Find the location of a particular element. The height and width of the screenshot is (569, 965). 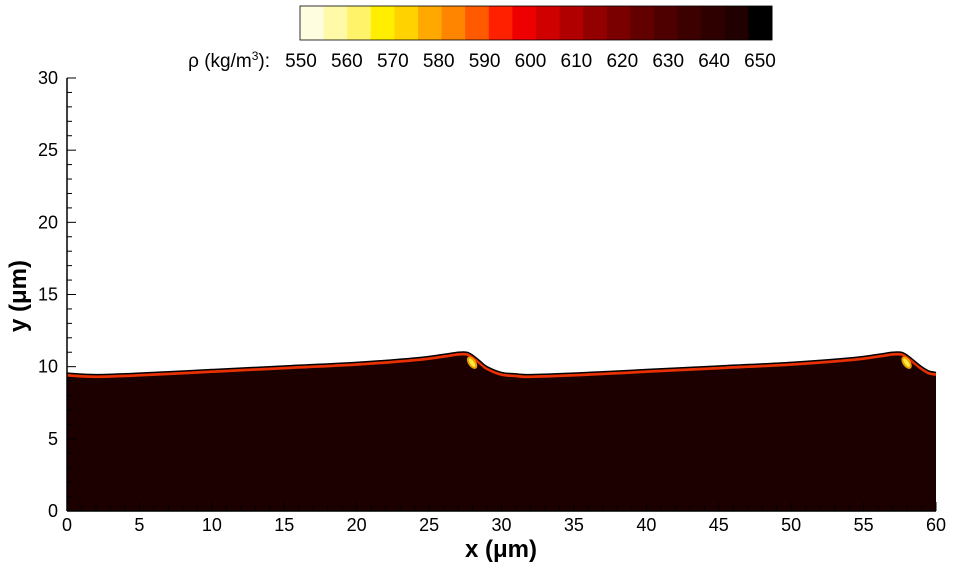

x-tick-label: 15 is located at coordinates (284, 525).